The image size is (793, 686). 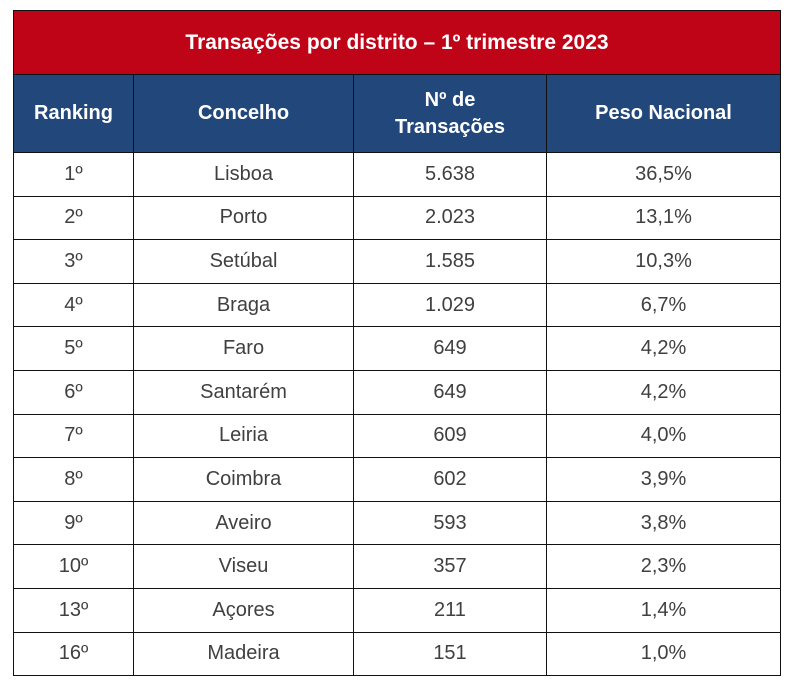 What do you see at coordinates (73, 218) in the screenshot?
I see `cell-ranking: 2º` at bounding box center [73, 218].